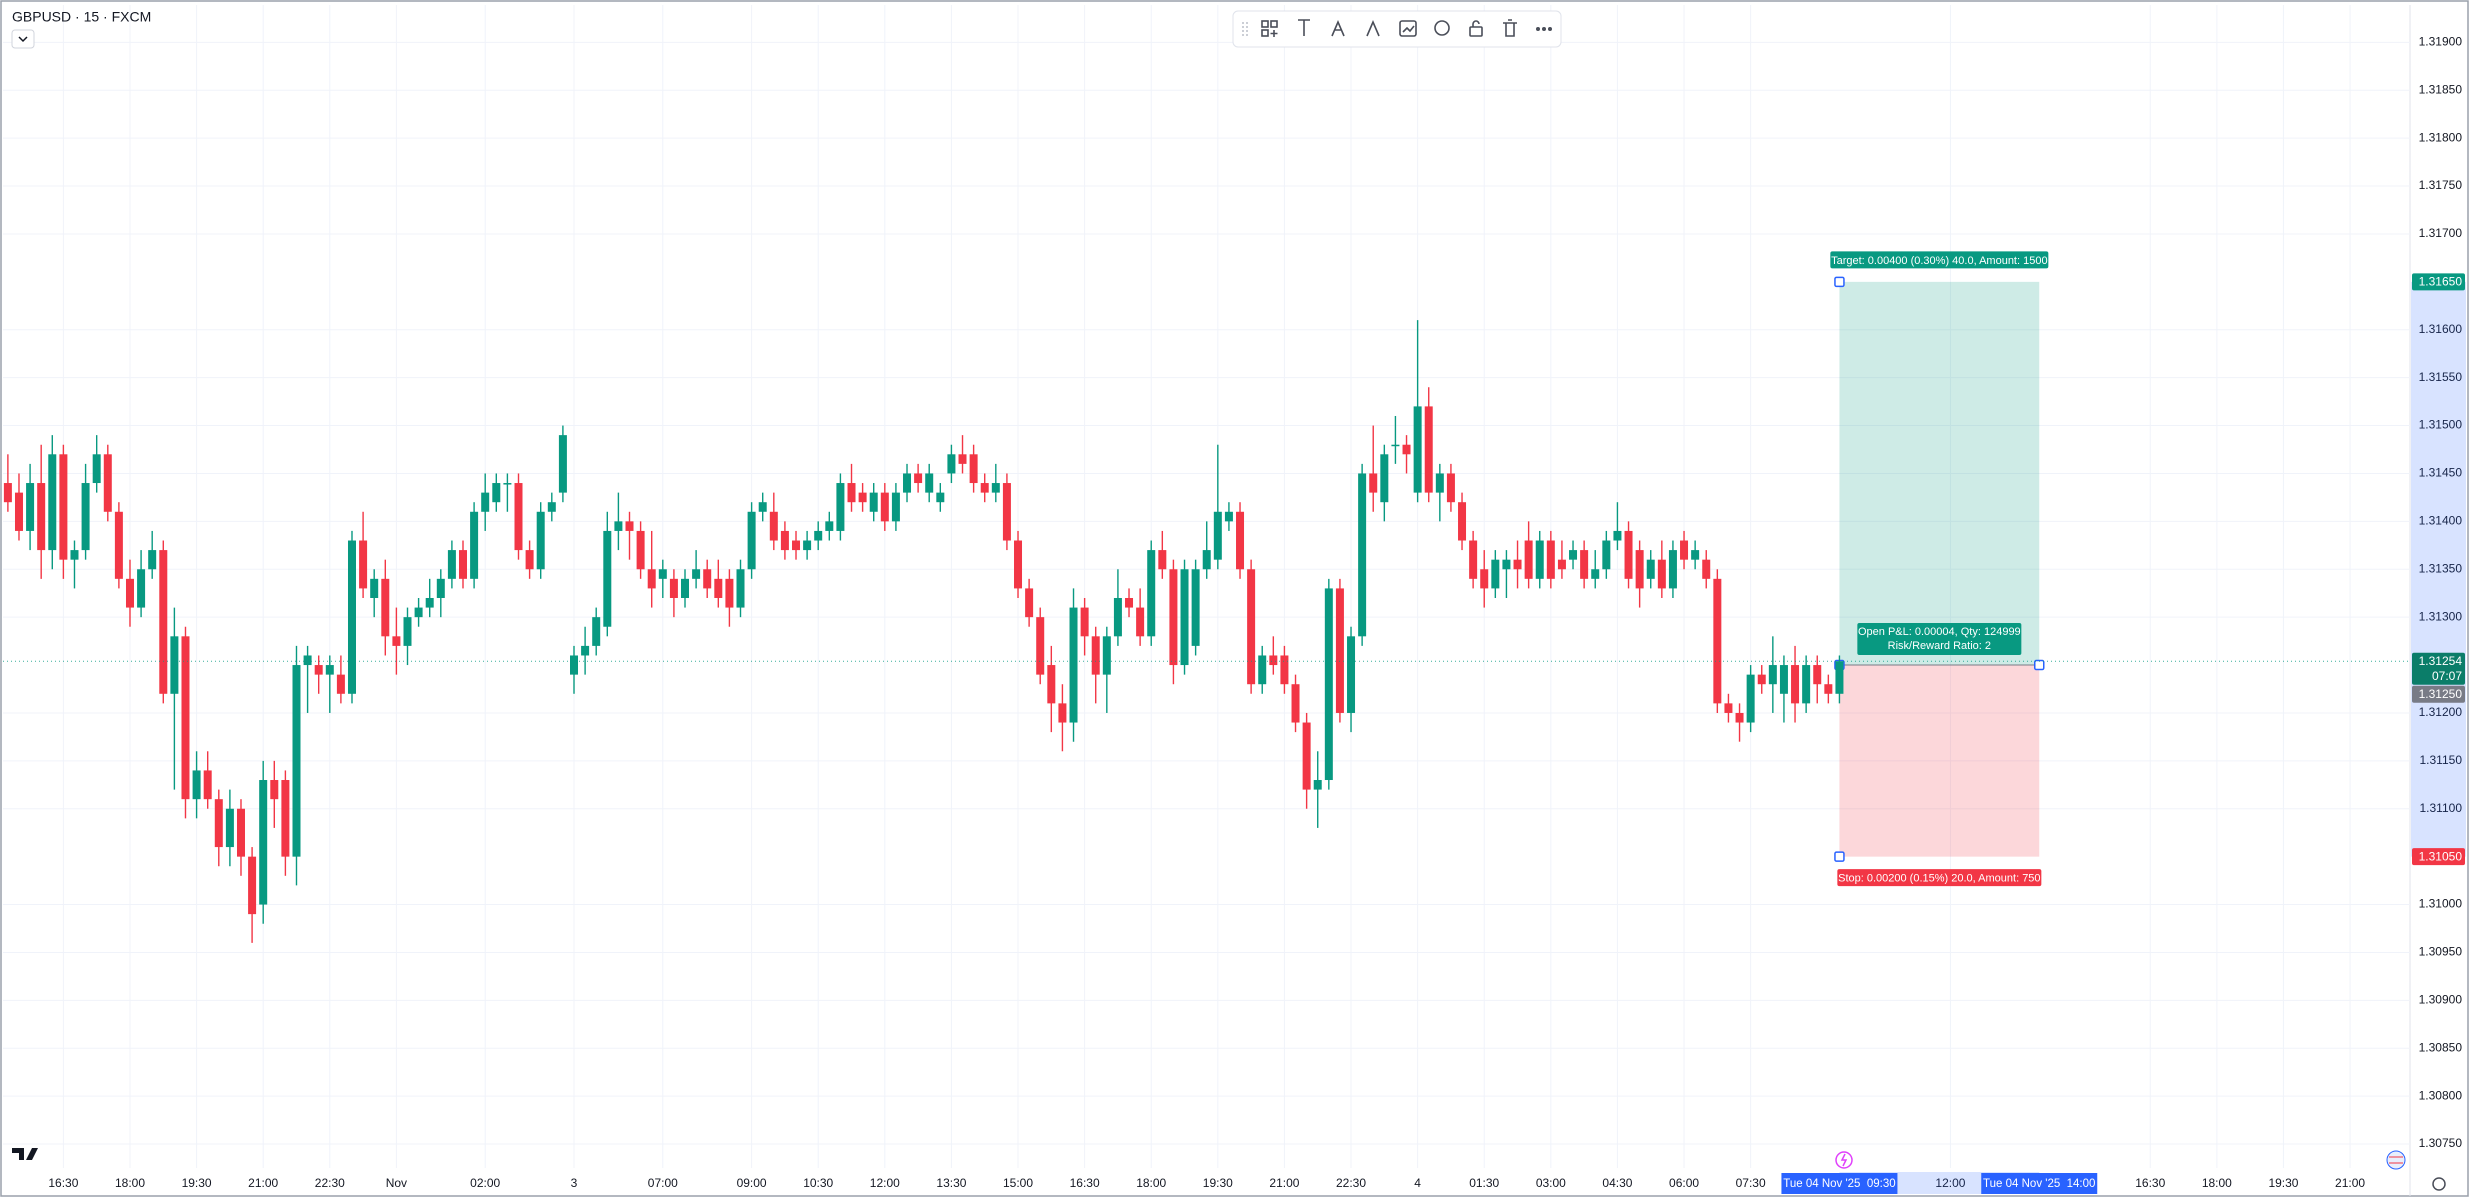 Image resolution: width=2470 pixels, height=1198 pixels. I want to click on profit-zone, so click(1939, 473).